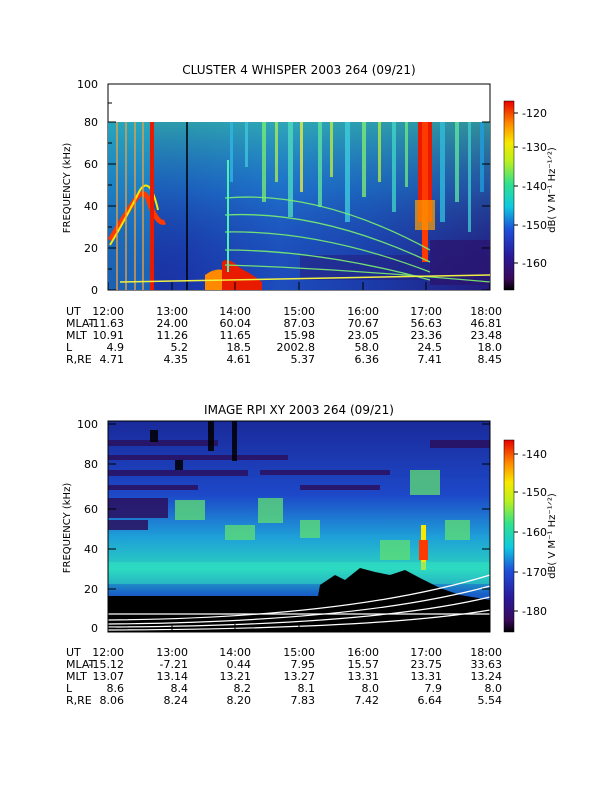 This screenshot has height=800, width=600. I want to click on ephemeris-value: 7.9, so click(434, 688).